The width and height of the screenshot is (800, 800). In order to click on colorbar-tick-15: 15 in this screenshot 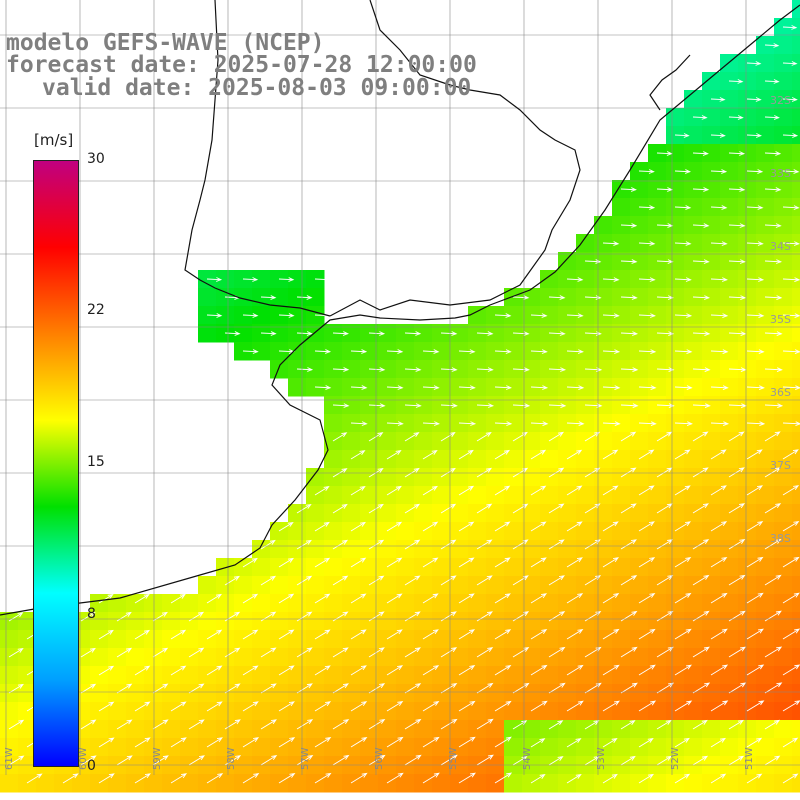, I will do `click(96, 462)`.